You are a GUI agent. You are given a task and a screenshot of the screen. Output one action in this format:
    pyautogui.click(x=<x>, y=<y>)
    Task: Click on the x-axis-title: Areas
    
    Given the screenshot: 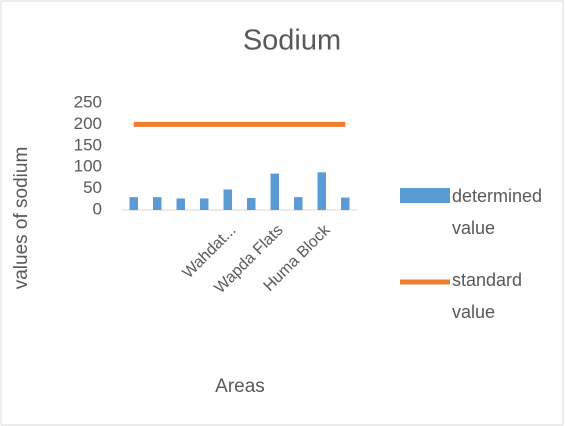 What is the action you would take?
    pyautogui.click(x=240, y=386)
    